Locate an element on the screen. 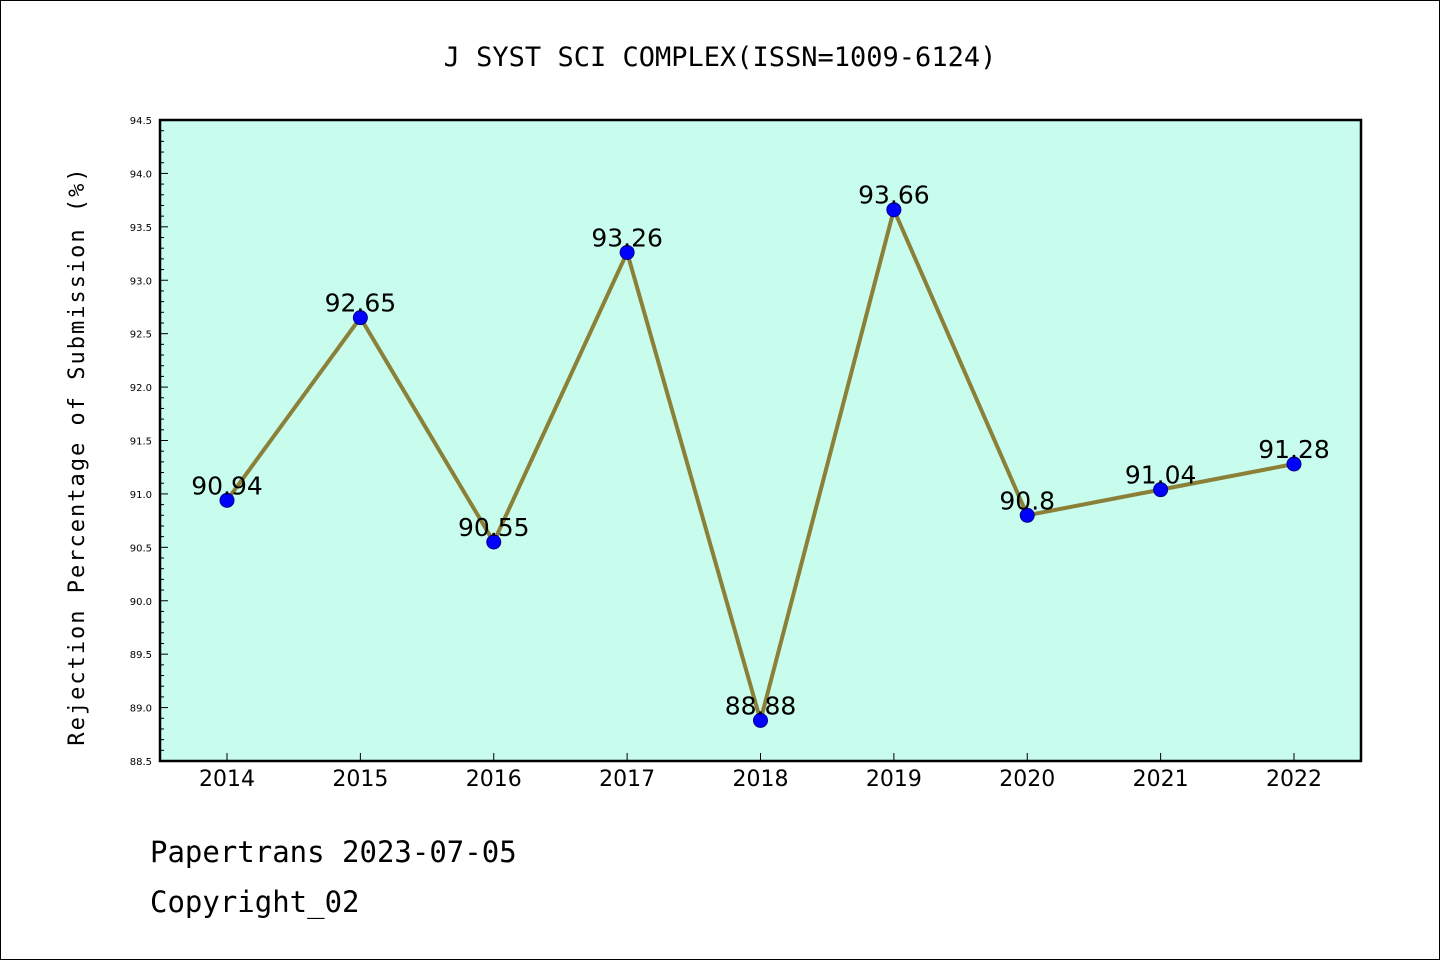  data-point-2016 is located at coordinates (494, 542).